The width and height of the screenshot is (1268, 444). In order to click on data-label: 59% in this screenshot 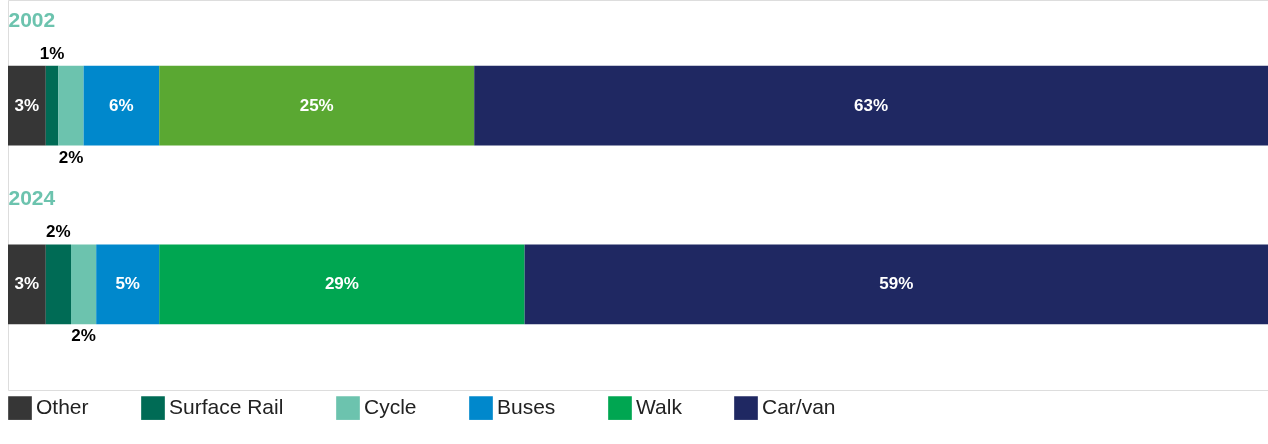, I will do `click(896, 284)`.